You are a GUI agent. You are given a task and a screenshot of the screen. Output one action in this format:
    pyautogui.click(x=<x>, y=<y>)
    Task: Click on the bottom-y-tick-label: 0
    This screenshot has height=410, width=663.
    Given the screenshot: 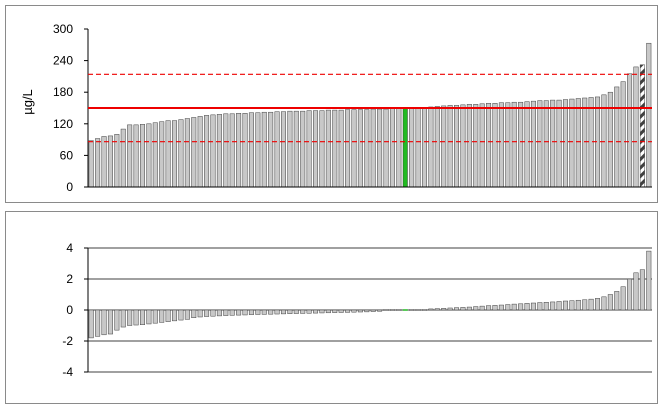 What is the action you would take?
    pyautogui.click(x=69, y=310)
    